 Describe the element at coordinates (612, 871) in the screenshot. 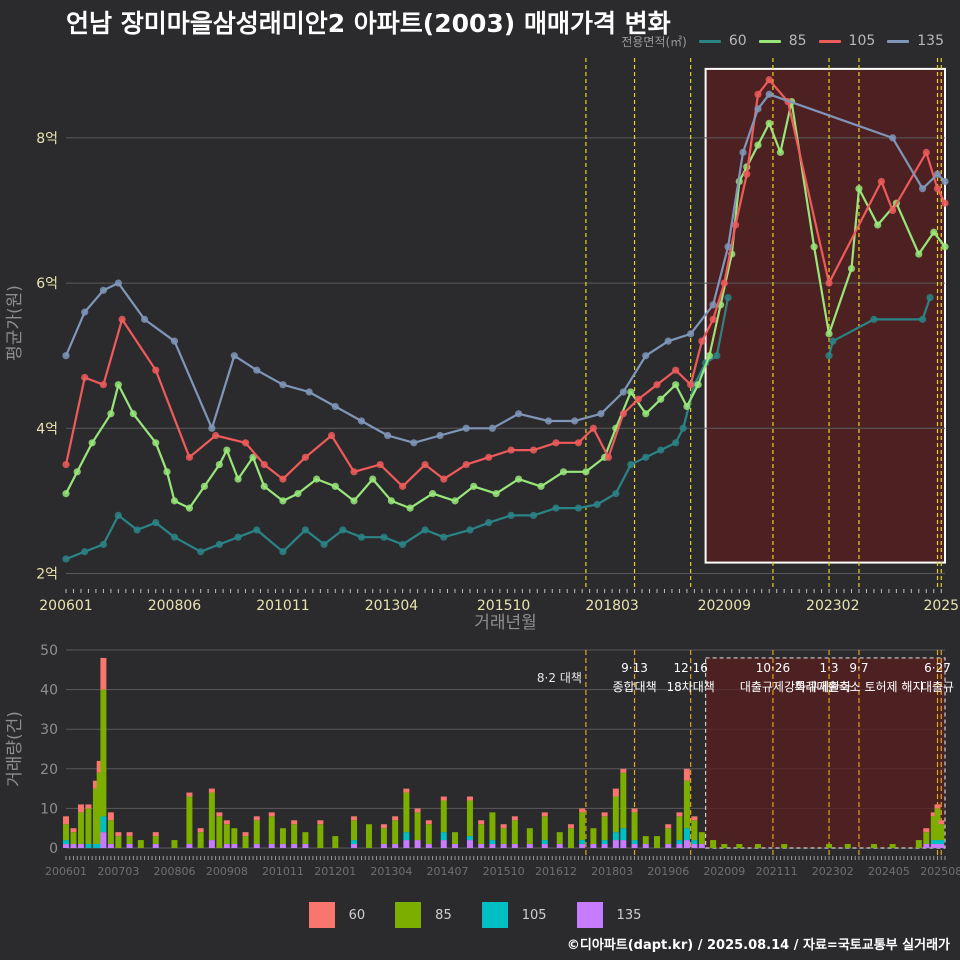

I see `volume-x-tick-label: 201803` at that location.